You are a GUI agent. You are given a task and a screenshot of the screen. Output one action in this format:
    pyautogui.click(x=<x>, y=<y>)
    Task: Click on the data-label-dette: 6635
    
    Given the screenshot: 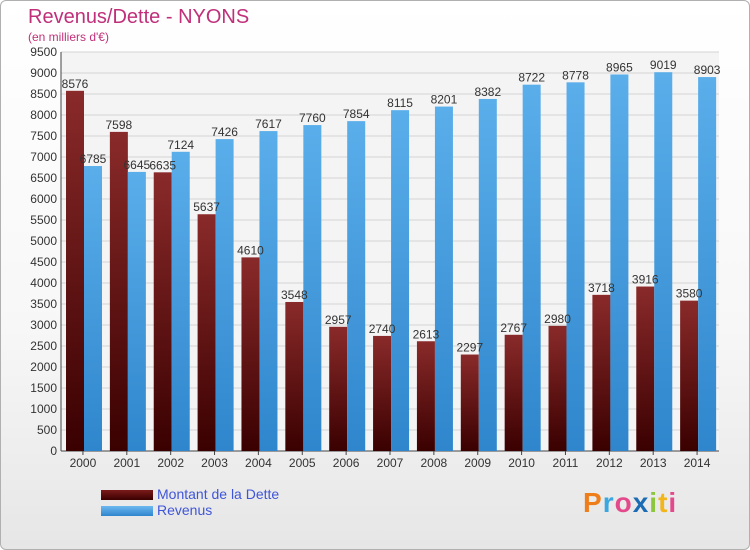 What is the action you would take?
    pyautogui.click(x=162, y=165)
    